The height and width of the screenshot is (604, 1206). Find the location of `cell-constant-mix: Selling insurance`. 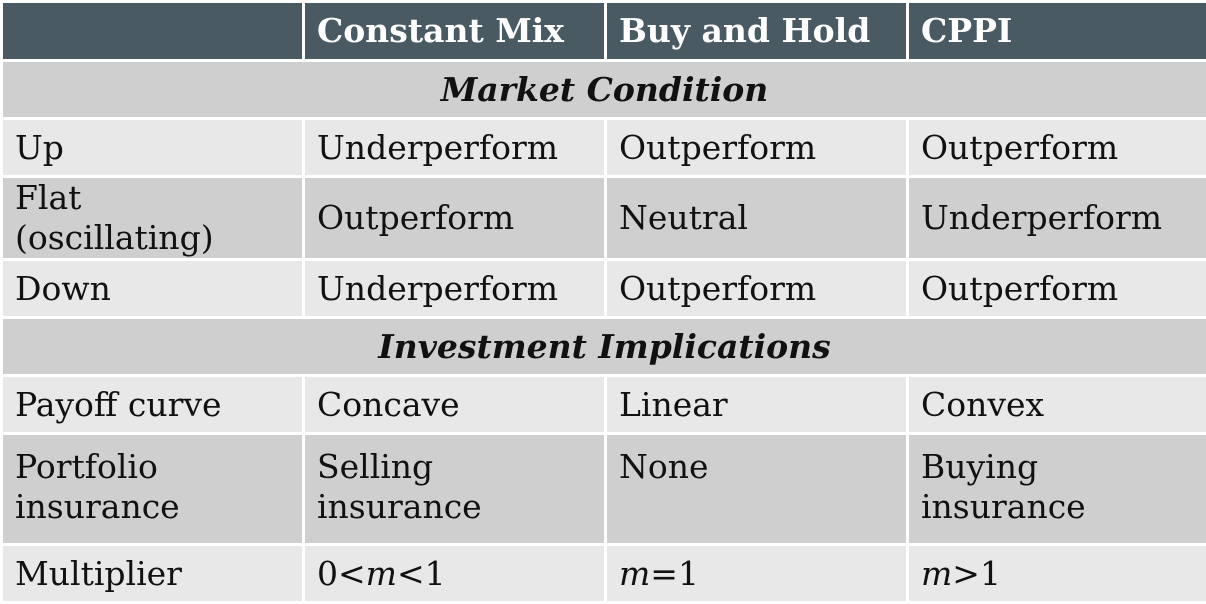

cell-constant-mix: Selling insurance is located at coordinates (454, 489).